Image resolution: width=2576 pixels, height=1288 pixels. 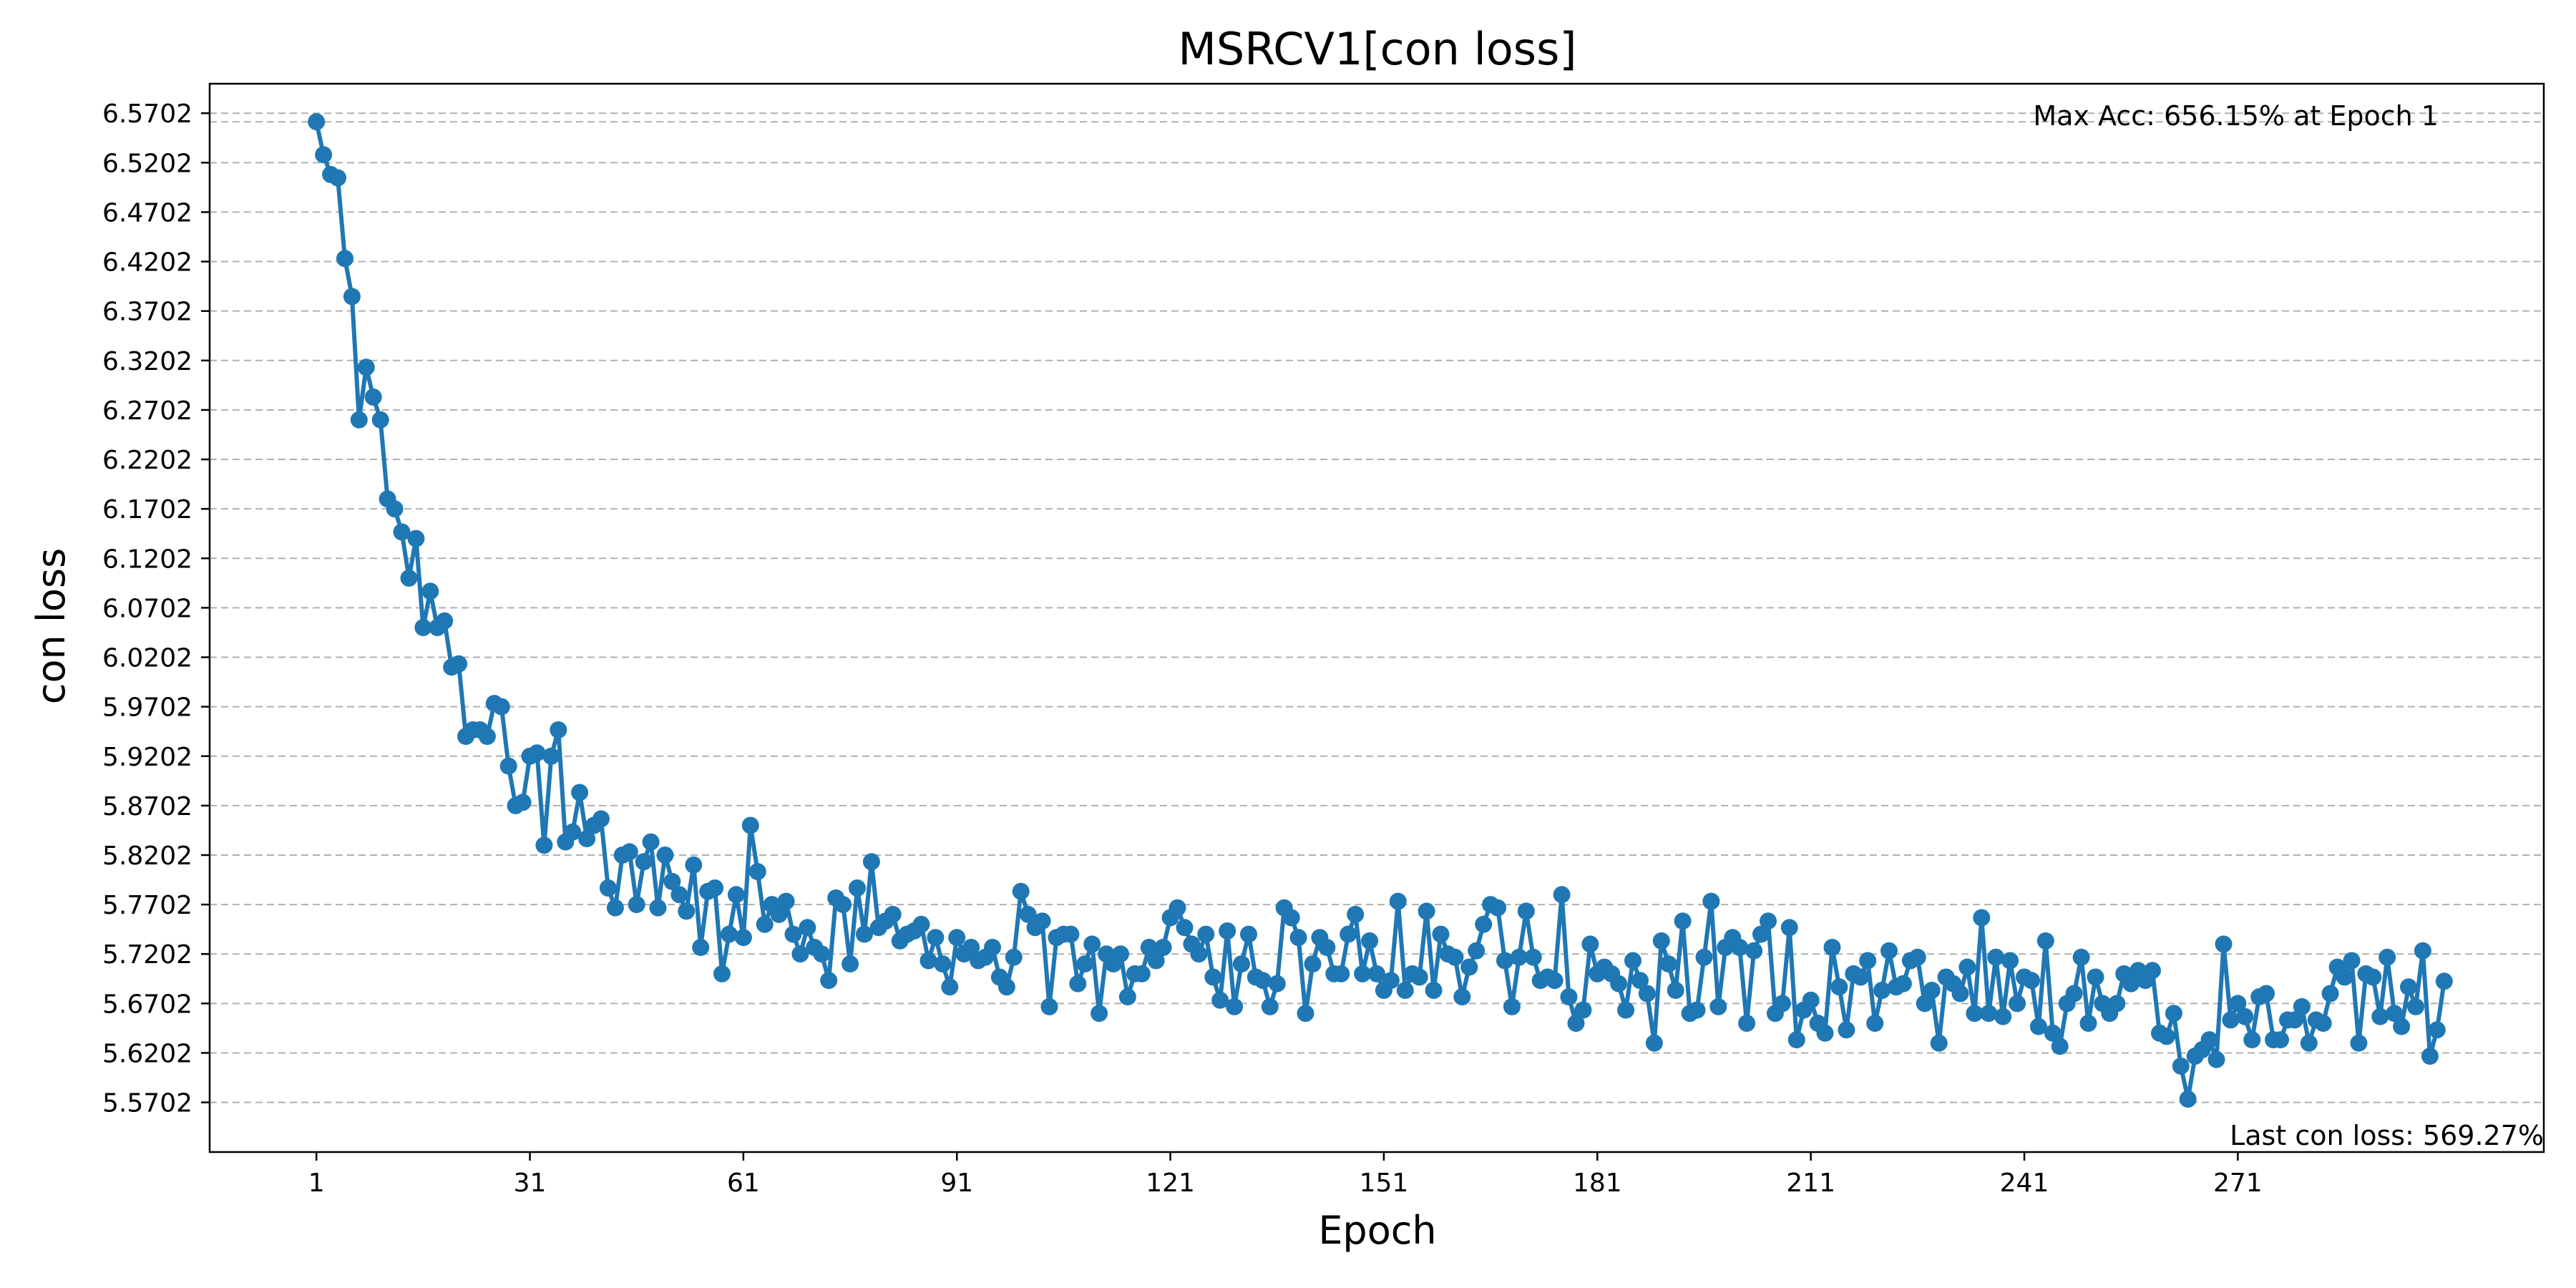 What do you see at coordinates (956, 1183) in the screenshot?
I see `x-tick-label: 91` at bounding box center [956, 1183].